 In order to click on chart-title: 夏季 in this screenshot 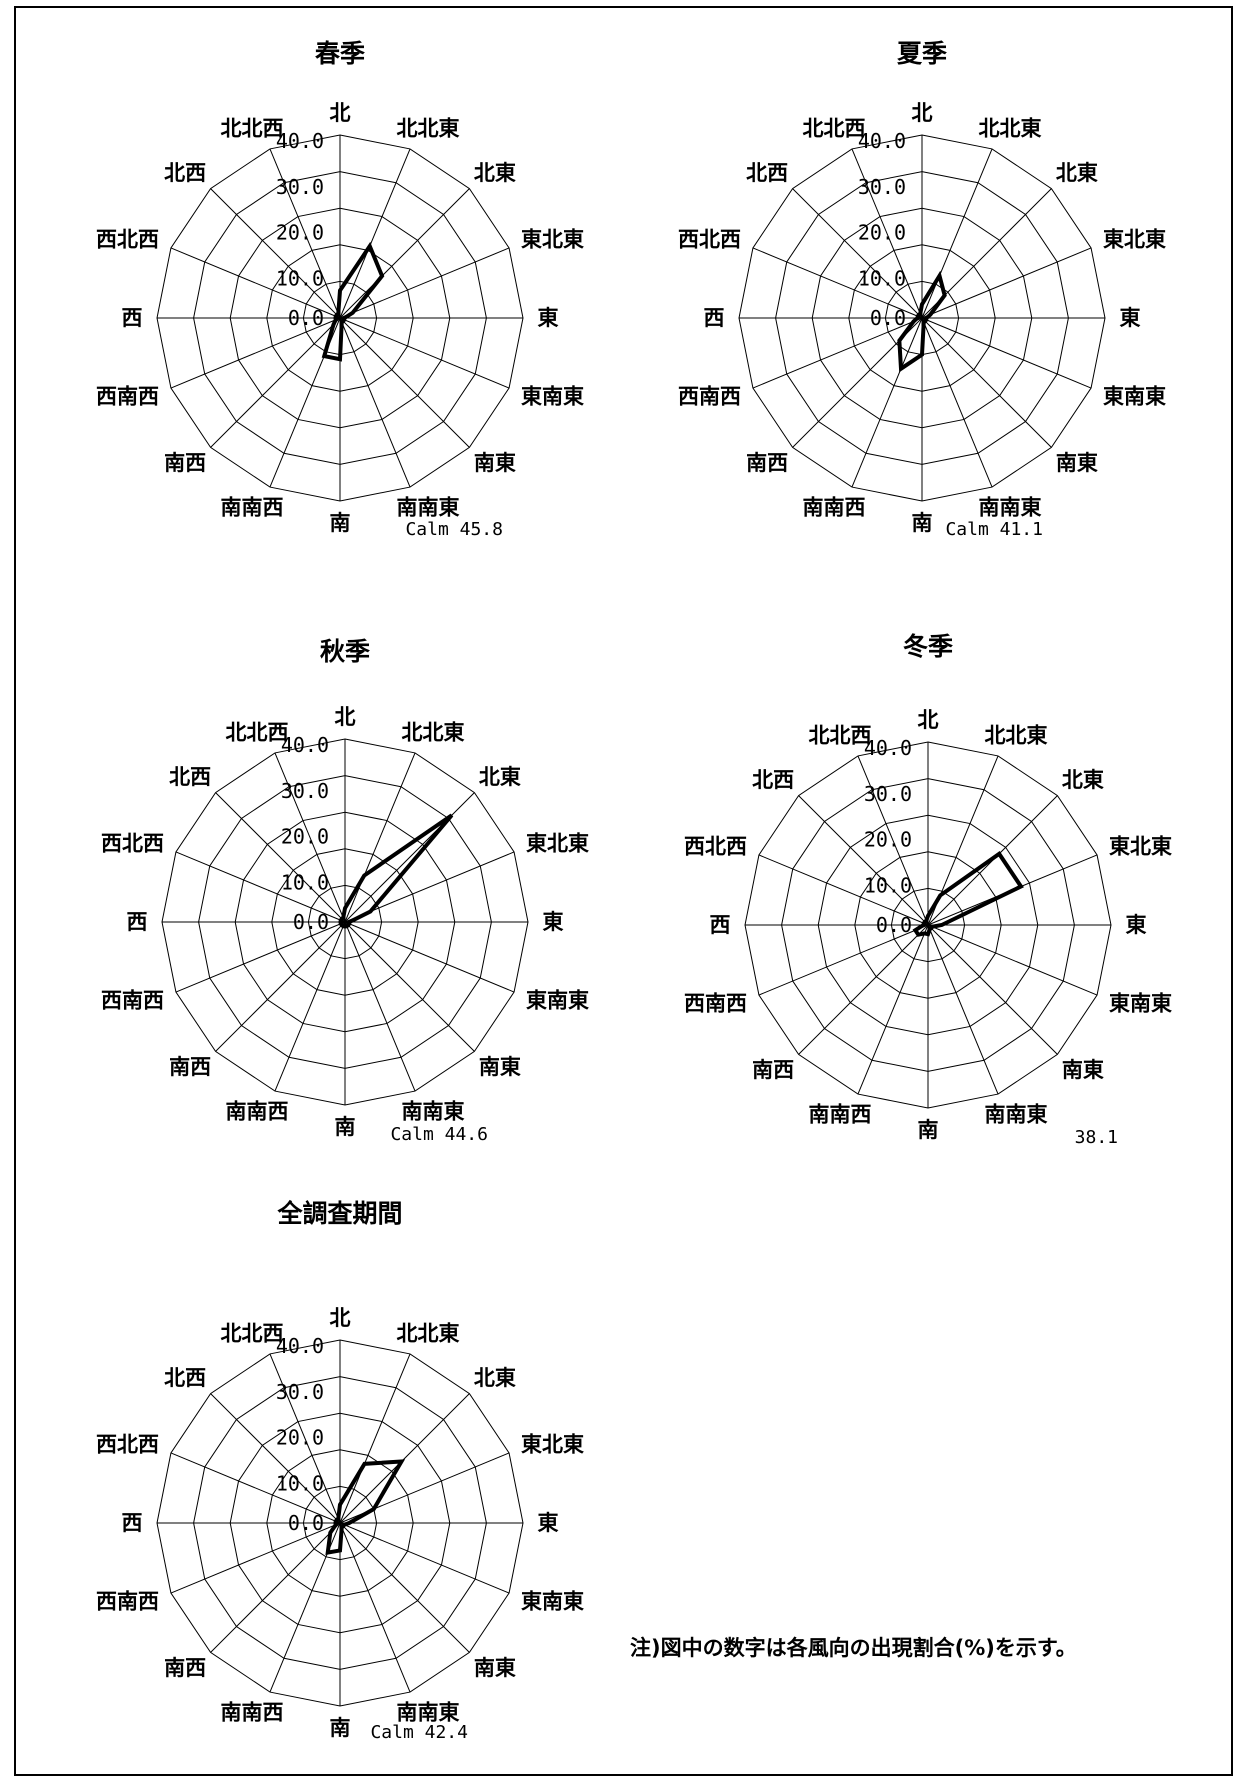, I will do `click(922, 53)`.